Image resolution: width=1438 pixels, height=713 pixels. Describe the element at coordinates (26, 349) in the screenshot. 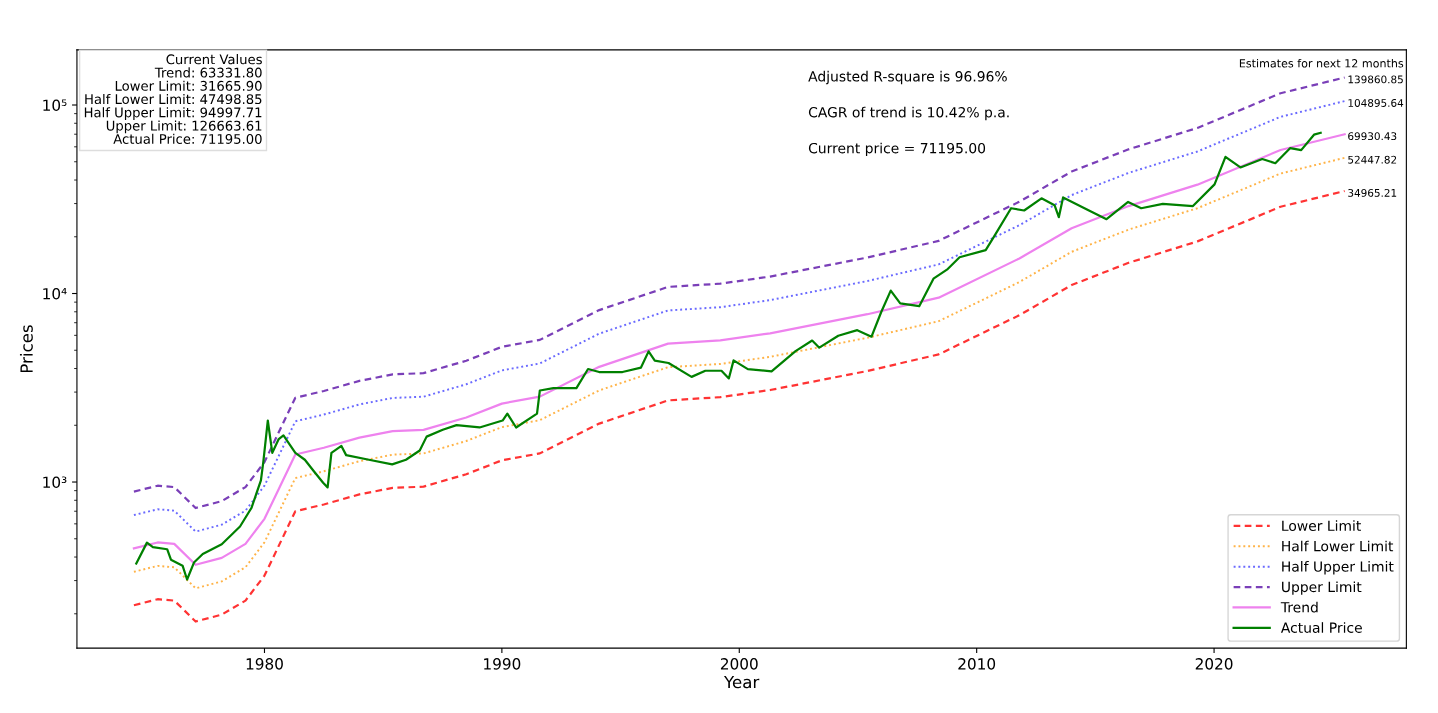

I see `y-axis-title: Prices` at that location.